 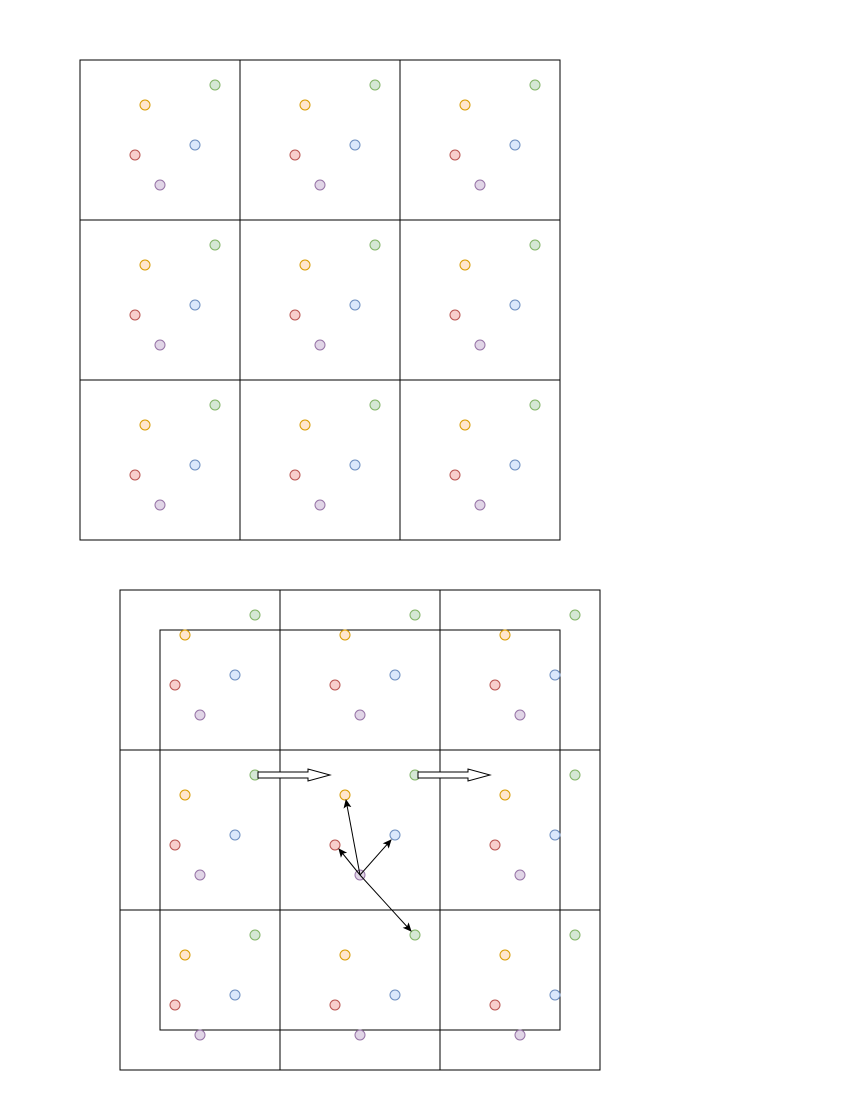 I want to click on top-cell, so click(x=480, y=460).